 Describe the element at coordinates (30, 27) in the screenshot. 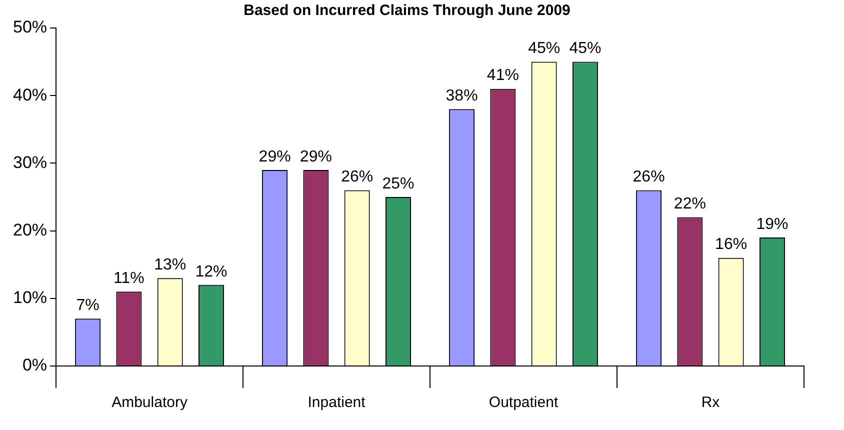

I see `y-tick-label: 50%` at that location.